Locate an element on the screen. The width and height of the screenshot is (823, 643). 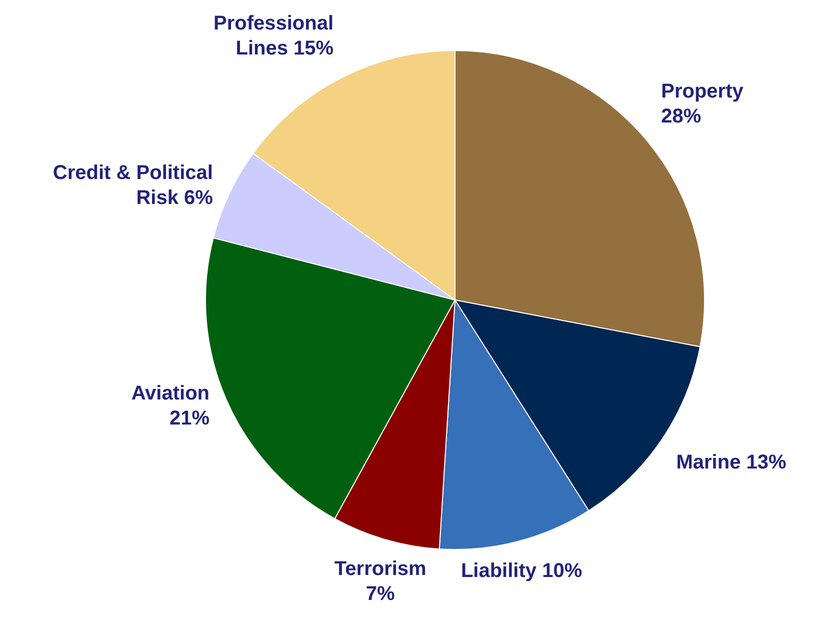
slice-label: Credit & Political Risk 6% is located at coordinates (133, 186).